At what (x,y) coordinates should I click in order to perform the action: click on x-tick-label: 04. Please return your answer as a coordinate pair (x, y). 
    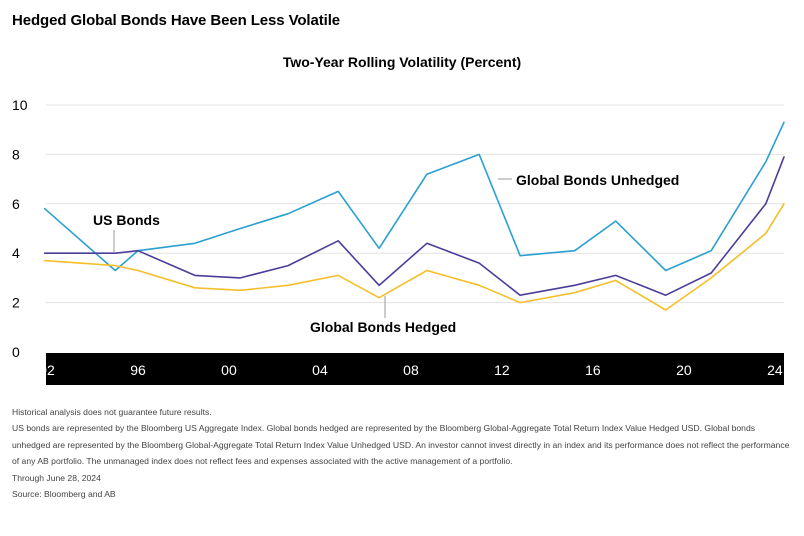
    Looking at the image, I should click on (320, 370).